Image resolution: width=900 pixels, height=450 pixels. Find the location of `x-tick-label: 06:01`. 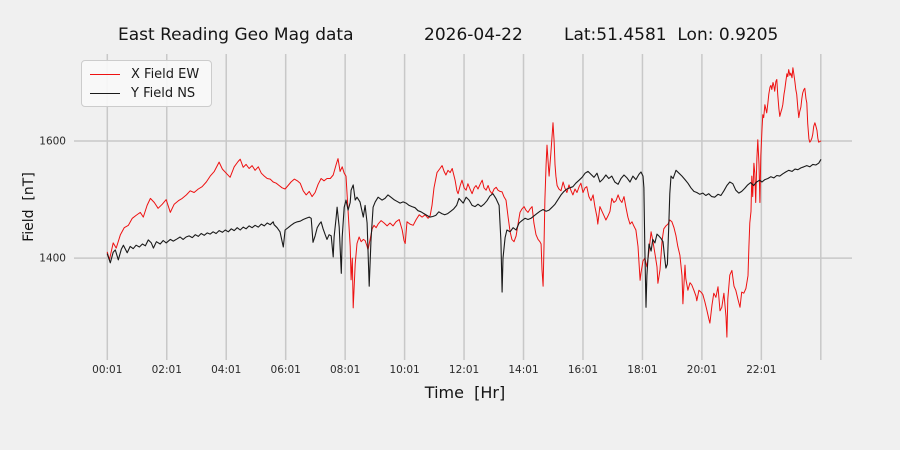

x-tick-label: 06:01 is located at coordinates (286, 370).